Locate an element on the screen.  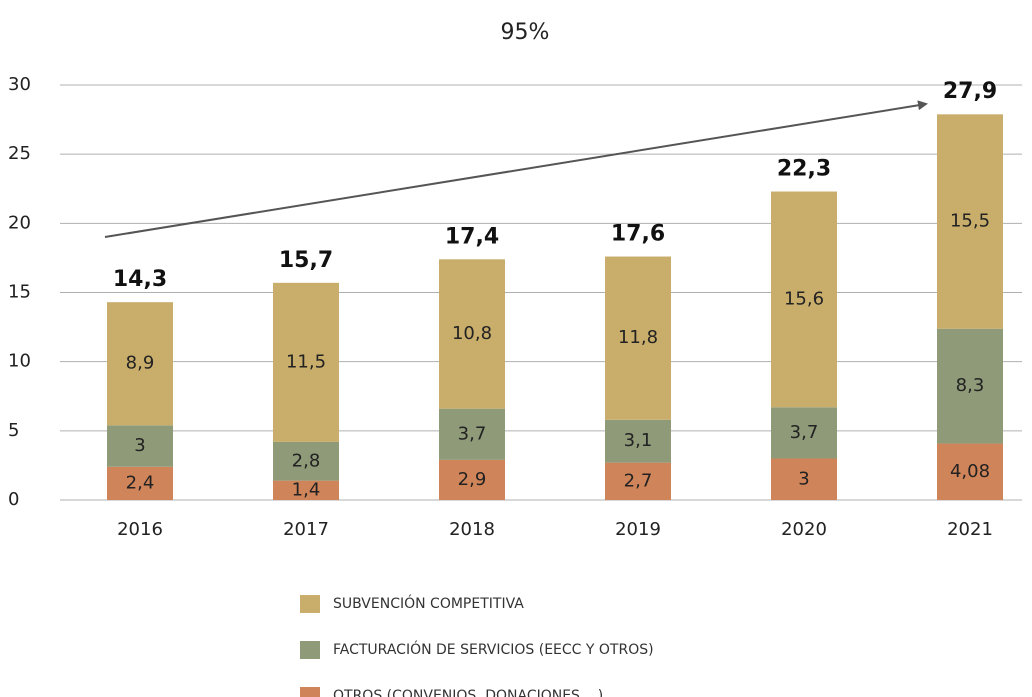
value-label: 2,7 is located at coordinates (638, 480).